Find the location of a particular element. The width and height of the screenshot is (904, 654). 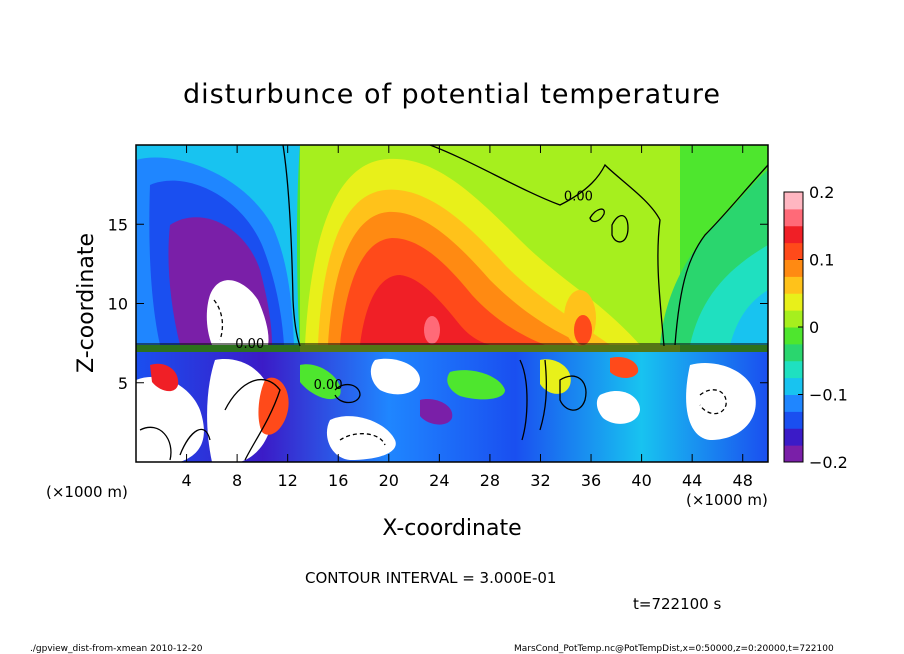

right-cold-core is located at coordinates (749, 317).